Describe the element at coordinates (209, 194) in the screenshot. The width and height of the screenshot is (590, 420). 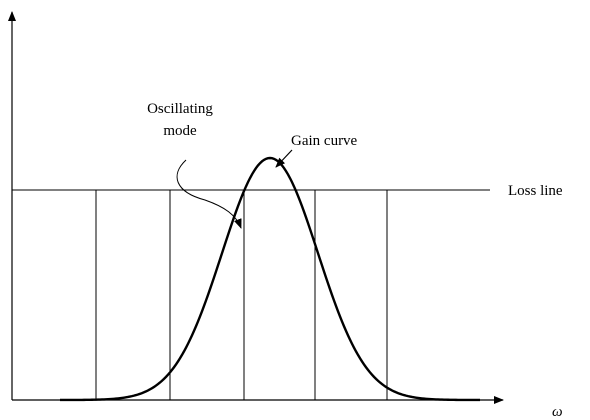
I see `mode-pointer` at that location.